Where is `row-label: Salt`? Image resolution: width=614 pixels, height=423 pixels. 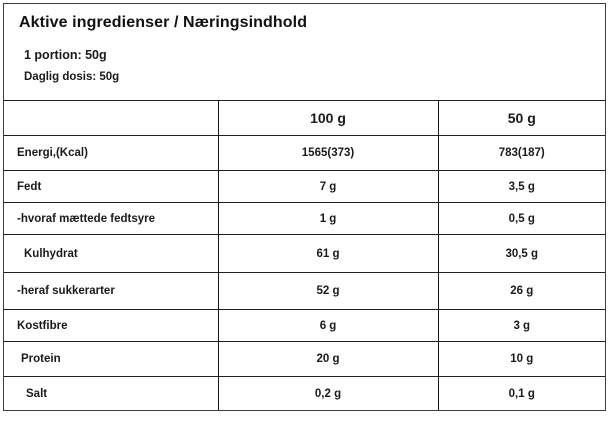 row-label: Salt is located at coordinates (37, 393).